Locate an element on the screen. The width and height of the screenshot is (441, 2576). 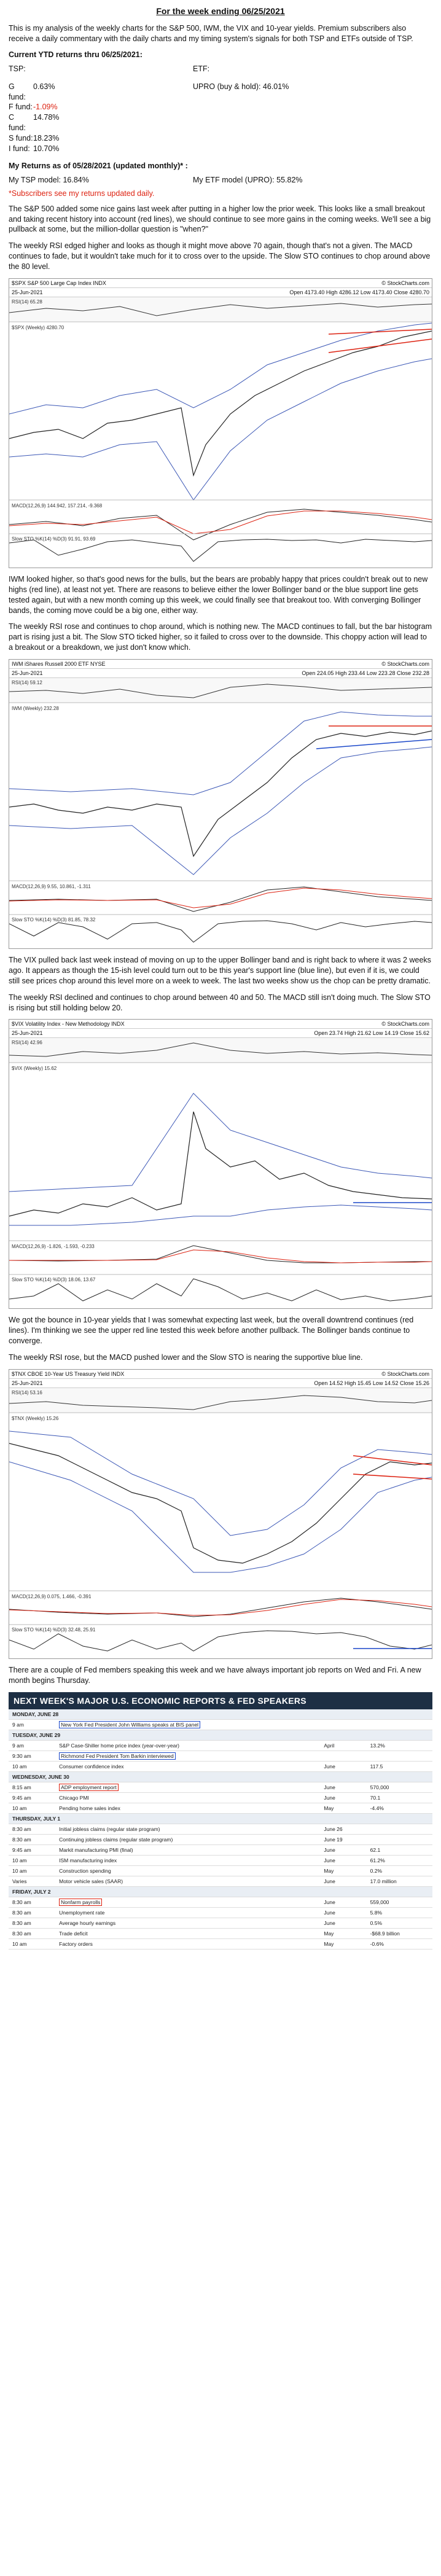
calendar-row: 10 am Pending home sales index May -4.4% is located at coordinates (221, 1808).